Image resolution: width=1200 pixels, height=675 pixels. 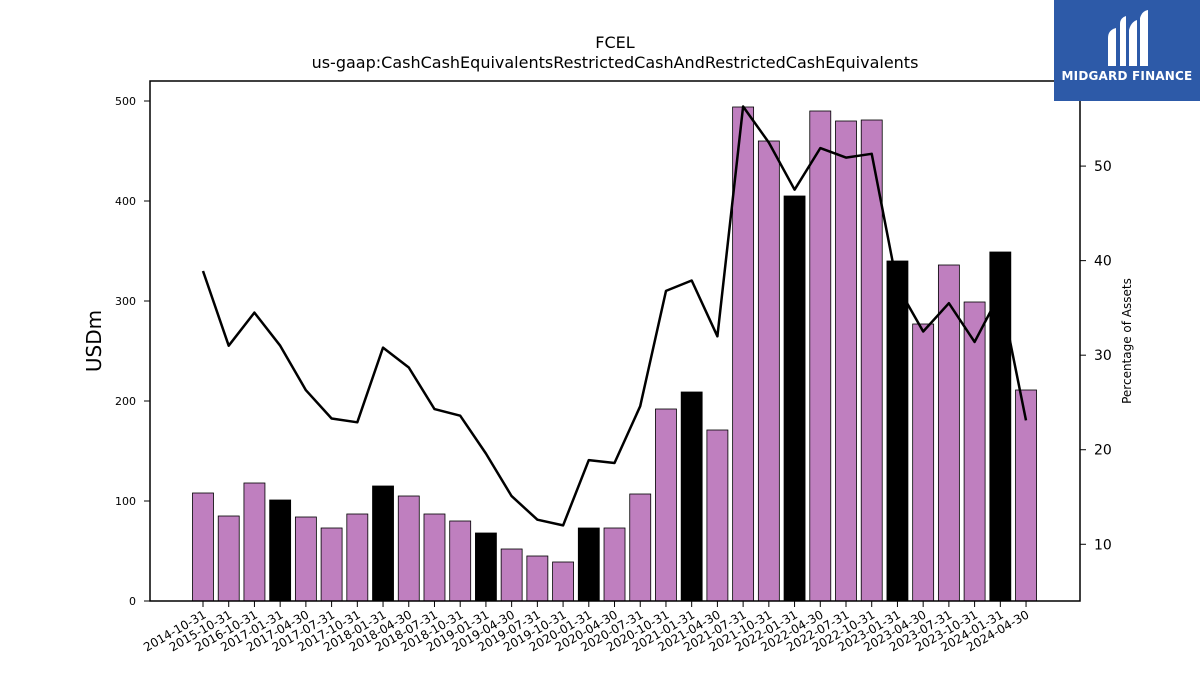 What do you see at coordinates (1103, 167) in the screenshot?
I see `y2-tick-label: 50` at bounding box center [1103, 167].